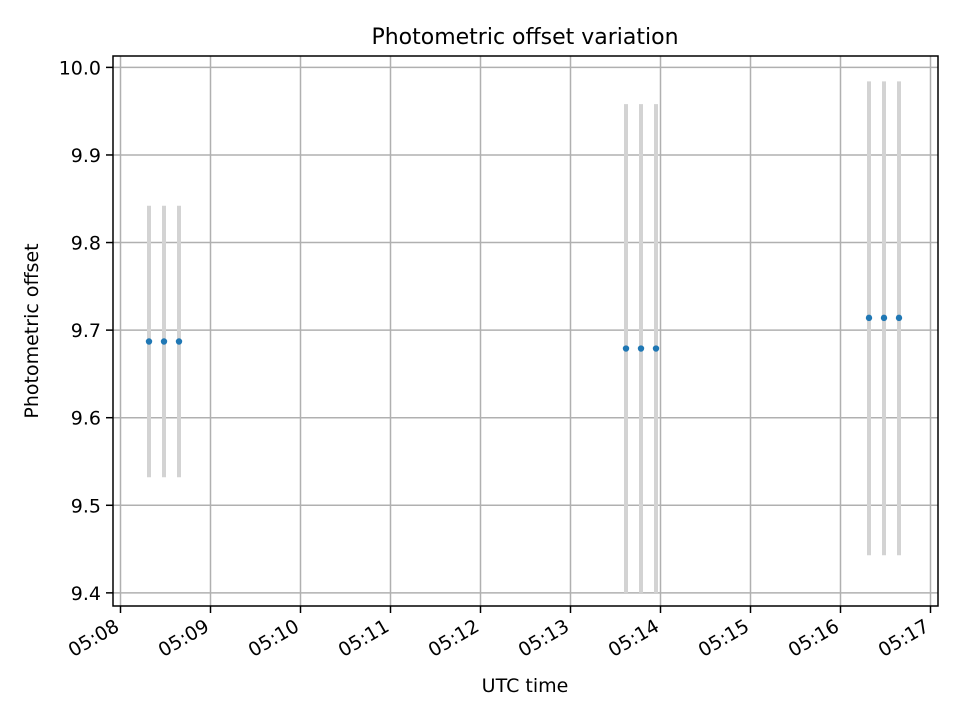 The image size is (960, 724). I want to click on y-tick-label: 9.9, so click(86, 156).